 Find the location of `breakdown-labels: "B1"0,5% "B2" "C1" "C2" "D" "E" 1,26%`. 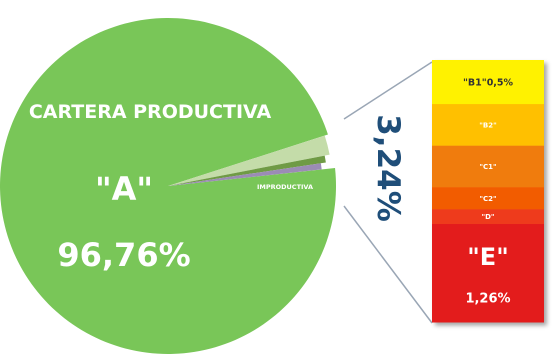

breakdown-labels: "B1"0,5% "B2" "C1" "C2" "D" "E" 1,26% is located at coordinates (488, 191).